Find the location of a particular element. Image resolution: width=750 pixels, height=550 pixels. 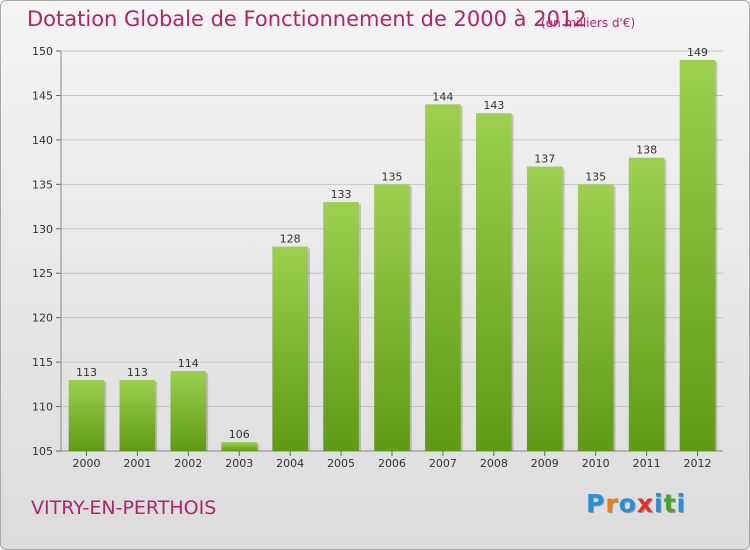

x-tick-label: 2011 is located at coordinates (647, 463).